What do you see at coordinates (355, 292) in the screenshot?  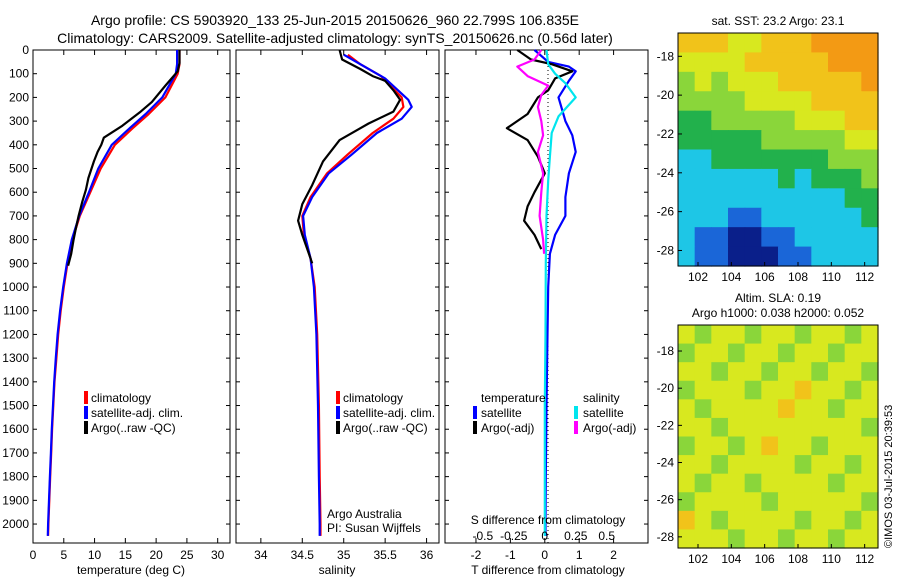 I see `salinity-lines` at bounding box center [355, 292].